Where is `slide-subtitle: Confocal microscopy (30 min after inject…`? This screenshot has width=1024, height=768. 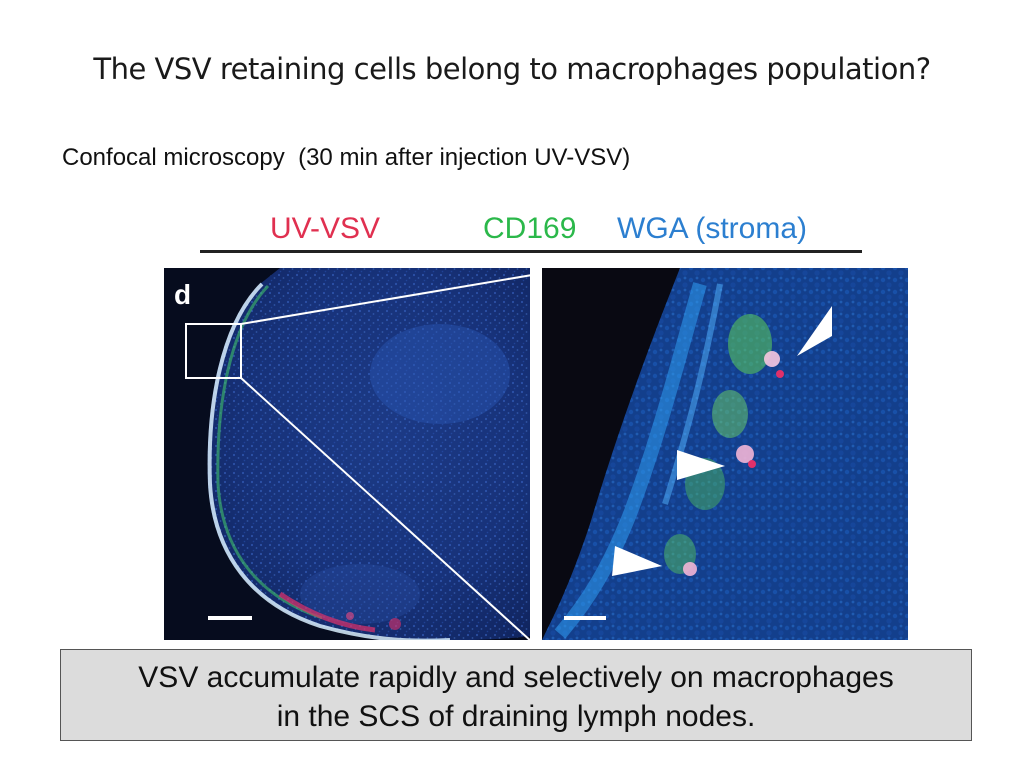 slide-subtitle: Confocal microscopy (30 min after inject… is located at coordinates (346, 157).